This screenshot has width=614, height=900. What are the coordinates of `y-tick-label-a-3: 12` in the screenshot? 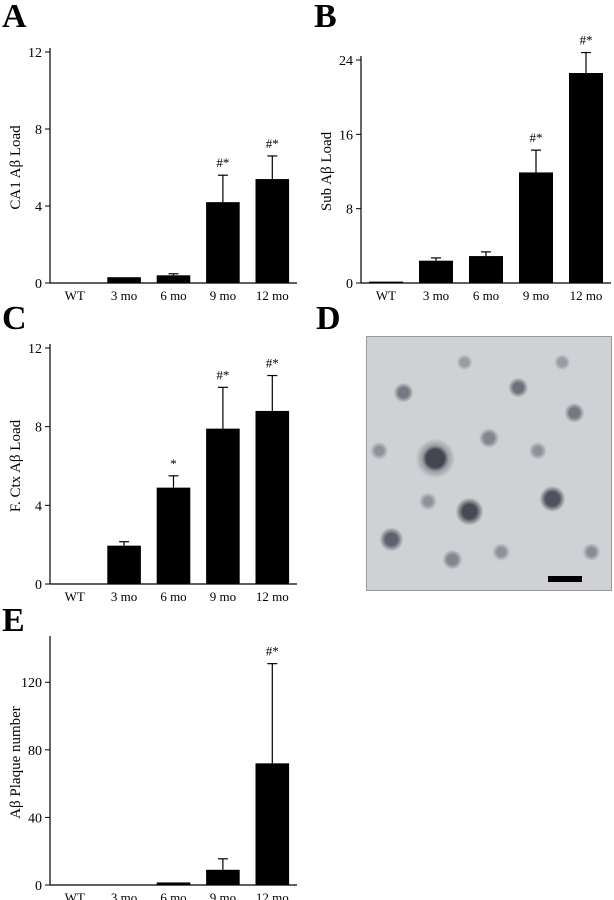 It's located at (35, 53).